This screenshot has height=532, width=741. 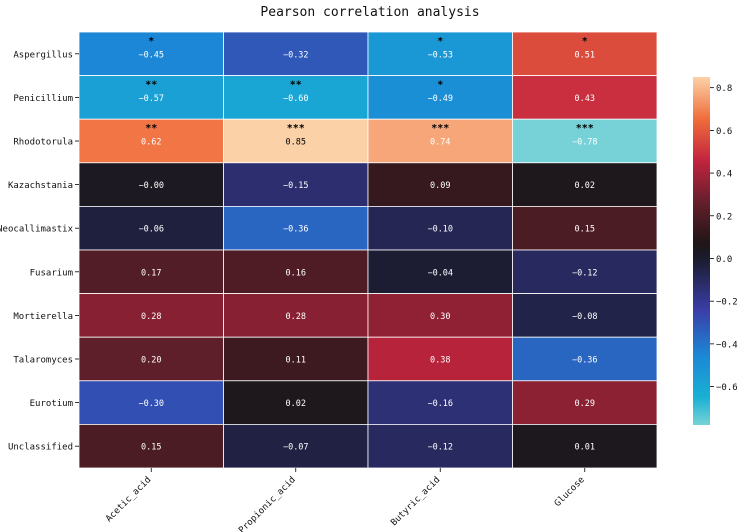 What do you see at coordinates (724, 217) in the screenshot?
I see `colorbar-tick-label: 0.2` at bounding box center [724, 217].